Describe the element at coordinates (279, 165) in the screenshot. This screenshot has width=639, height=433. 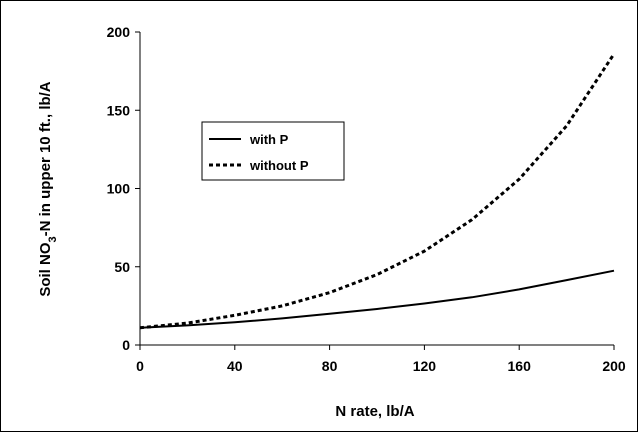
I see `legend-label-without-p: without P` at that location.